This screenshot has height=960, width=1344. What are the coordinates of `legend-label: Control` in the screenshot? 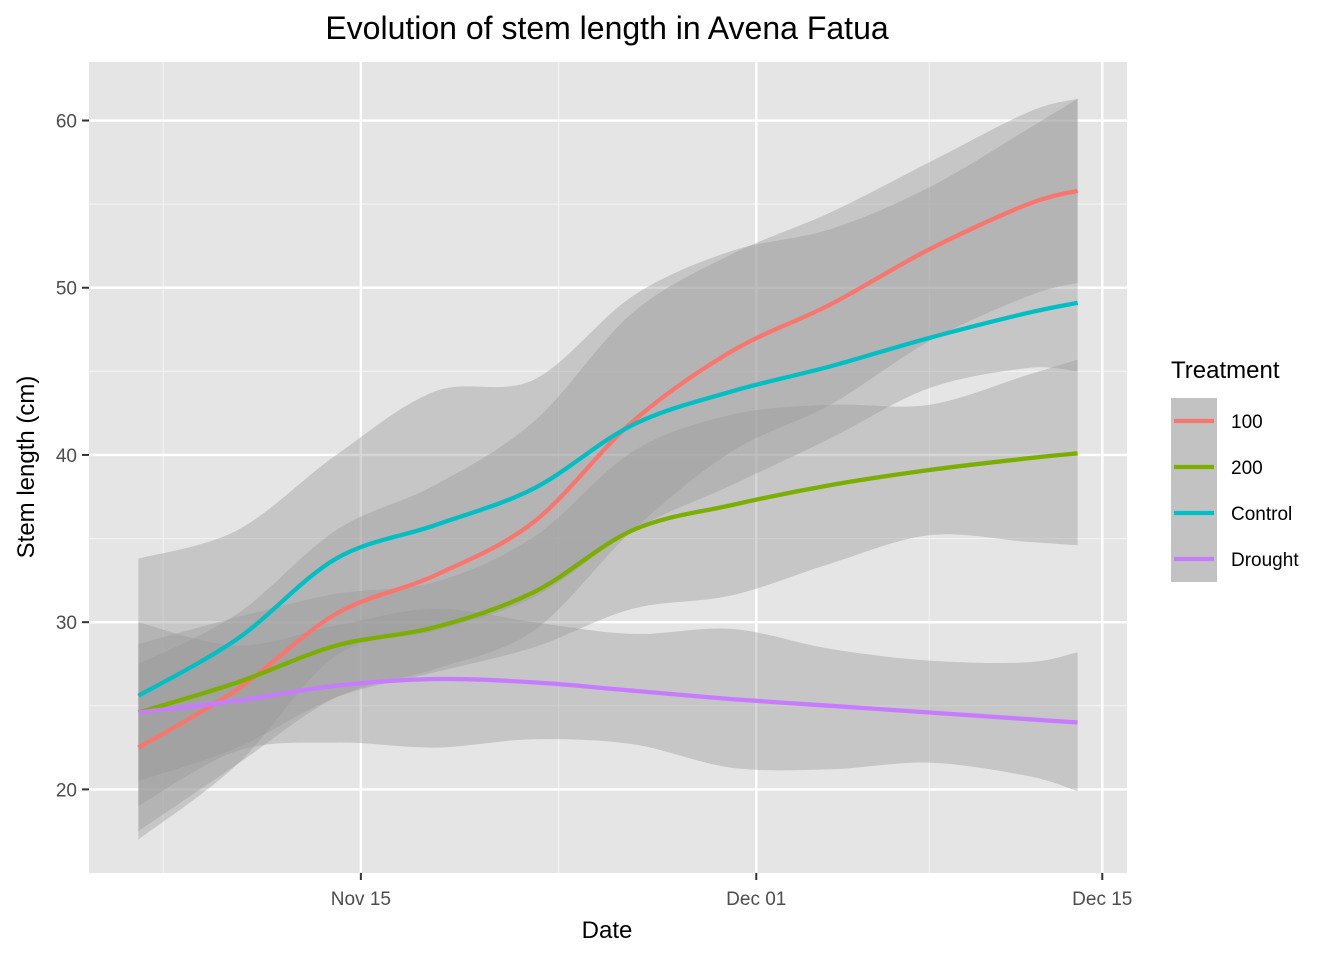 It's located at (1261, 514).